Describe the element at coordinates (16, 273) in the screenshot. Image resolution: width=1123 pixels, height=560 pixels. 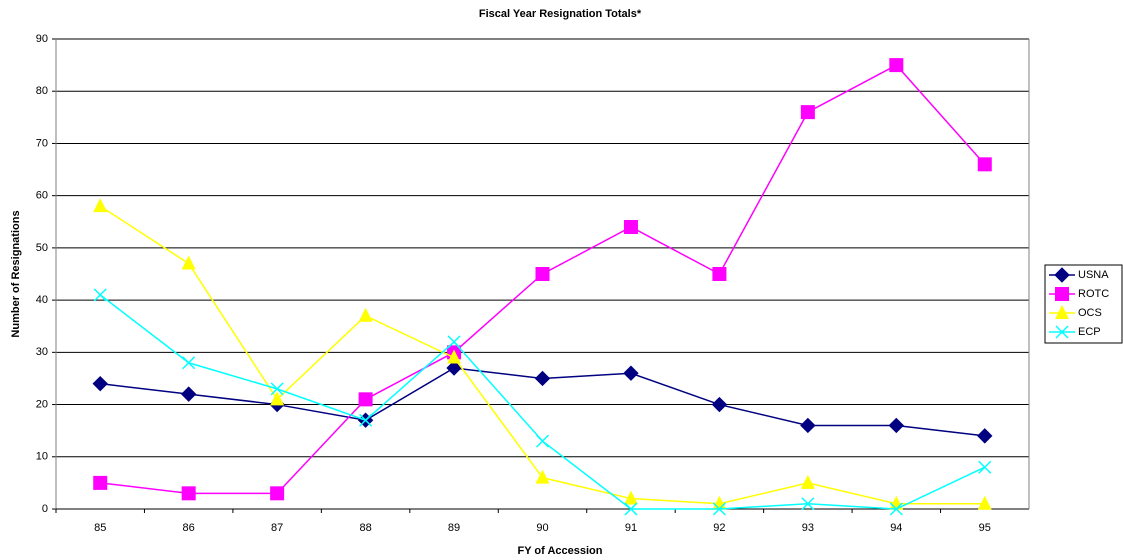
I see `y-axis-label: Number of Resignations` at that location.